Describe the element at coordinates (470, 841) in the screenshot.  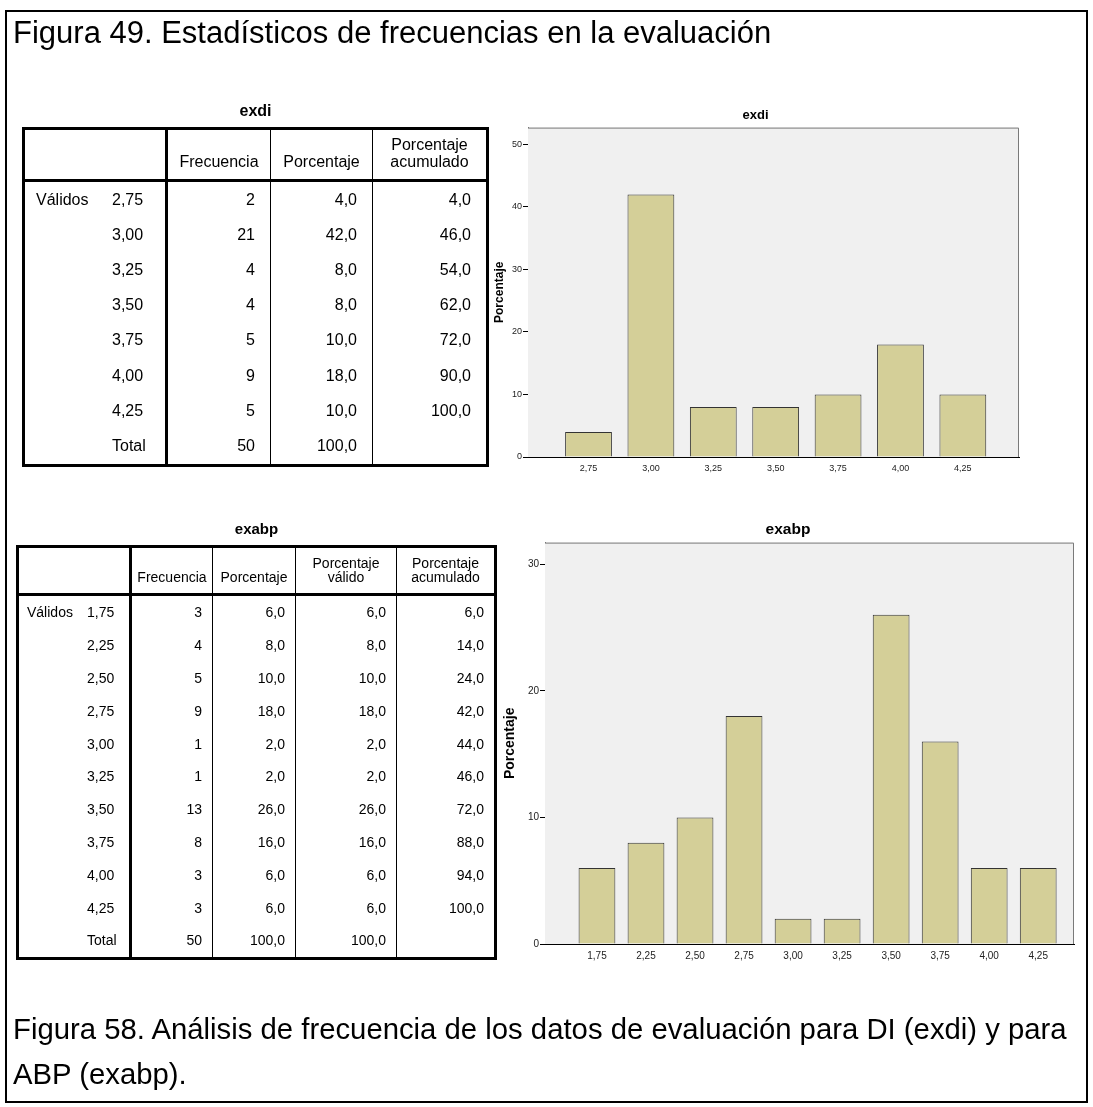
I see `data-label: 88,0` at that location.